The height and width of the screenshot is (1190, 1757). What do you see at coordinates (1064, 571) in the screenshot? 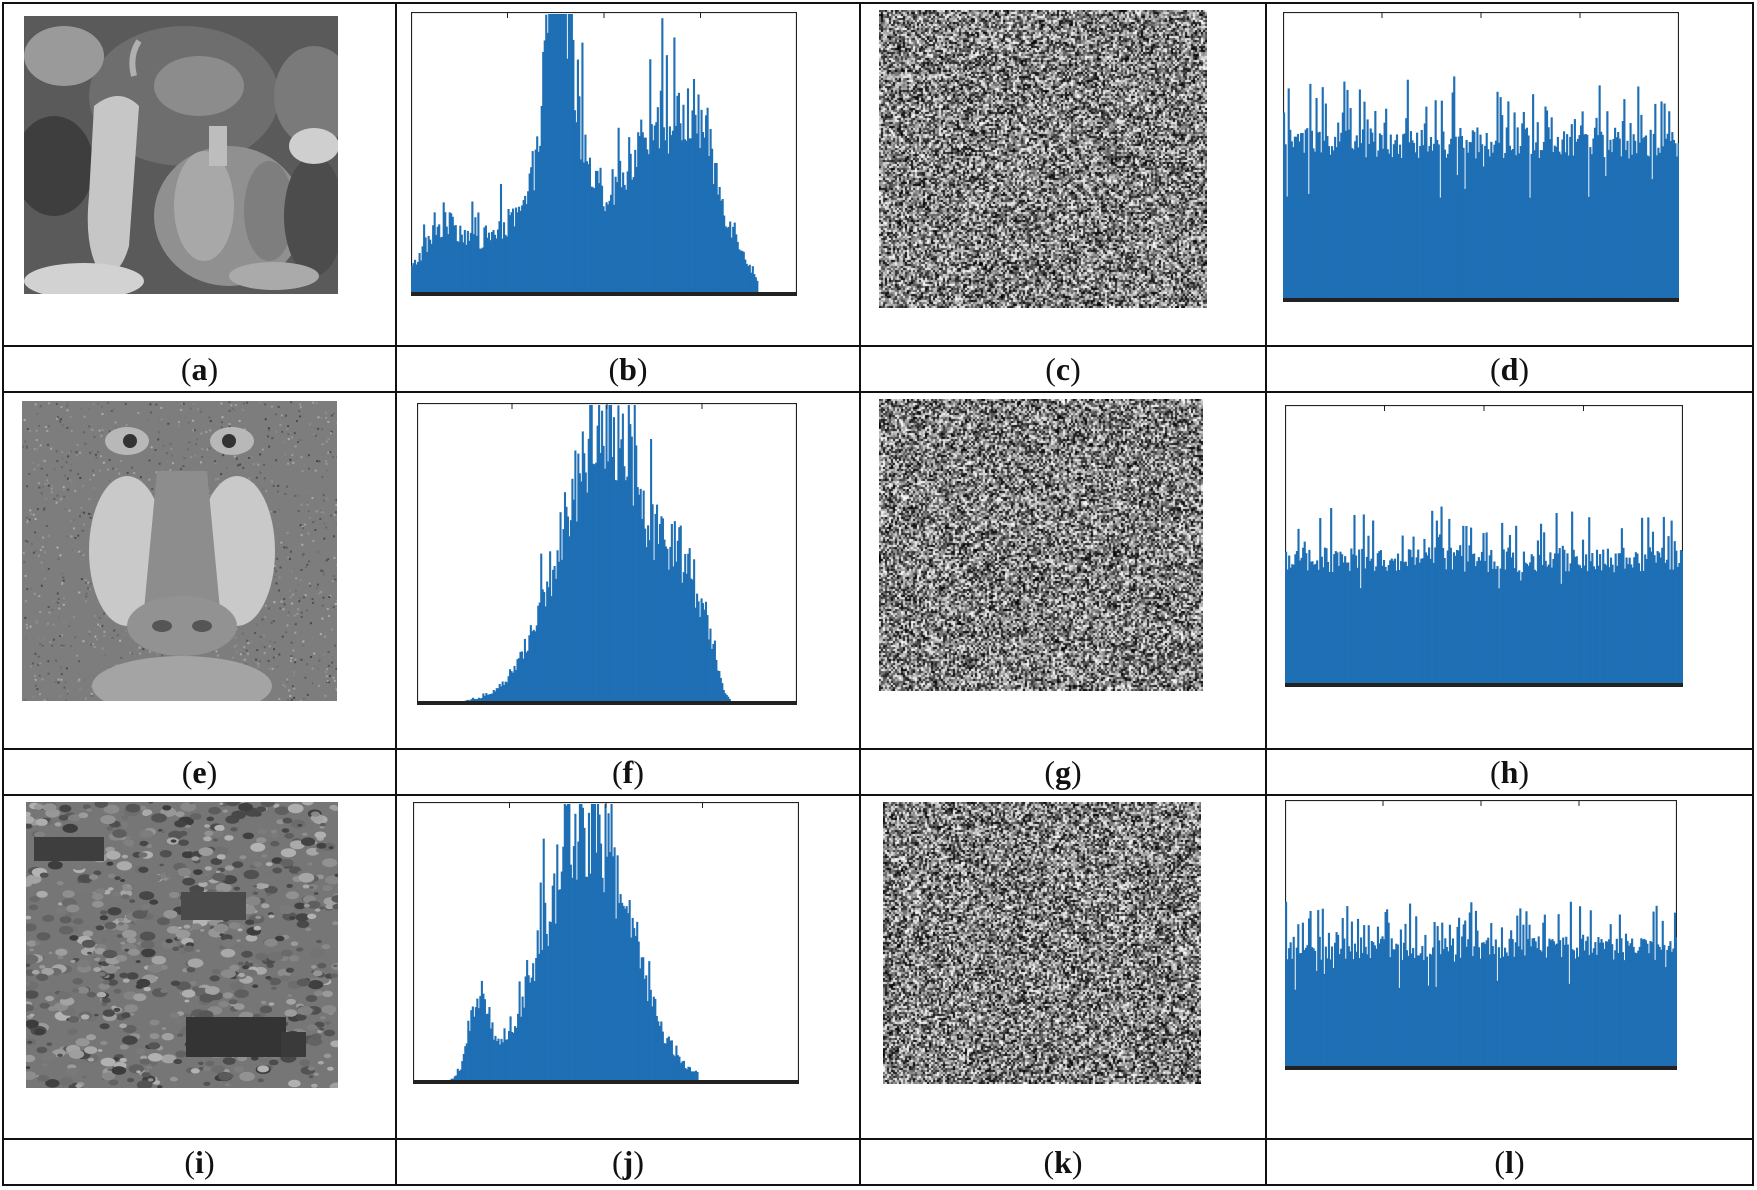
I see `panel-g-encrypted-image` at bounding box center [1064, 571].